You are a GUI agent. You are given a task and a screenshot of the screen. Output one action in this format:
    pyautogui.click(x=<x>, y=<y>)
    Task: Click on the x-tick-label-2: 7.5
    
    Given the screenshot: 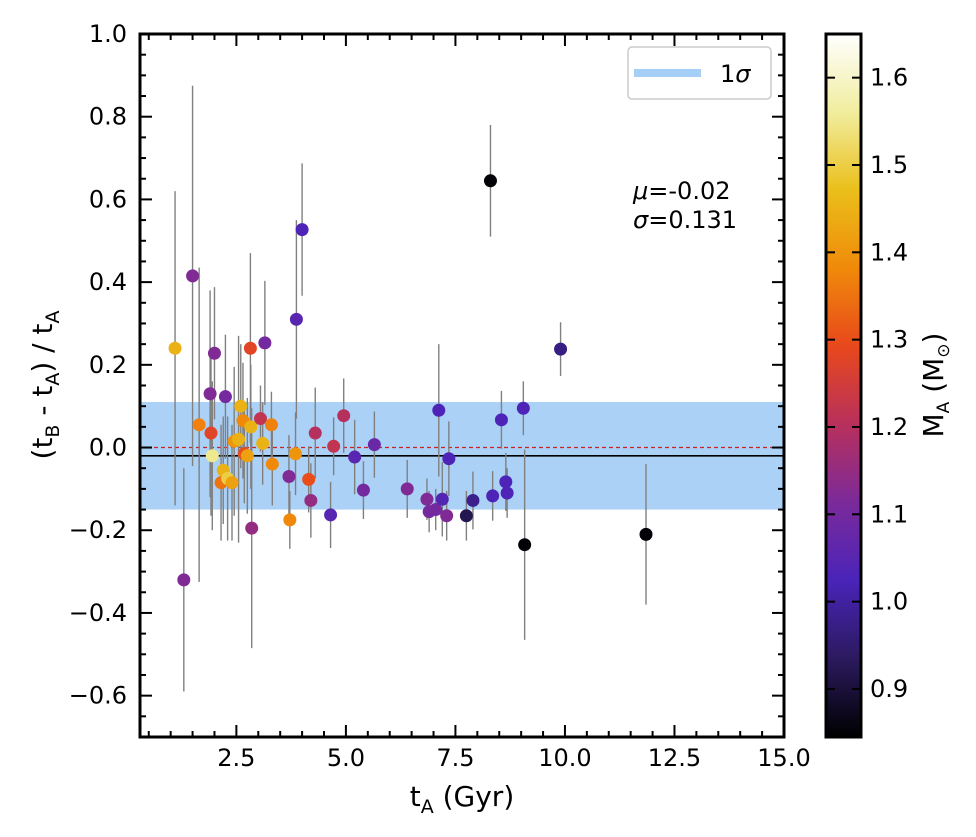 What is the action you would take?
    pyautogui.click(x=455, y=758)
    